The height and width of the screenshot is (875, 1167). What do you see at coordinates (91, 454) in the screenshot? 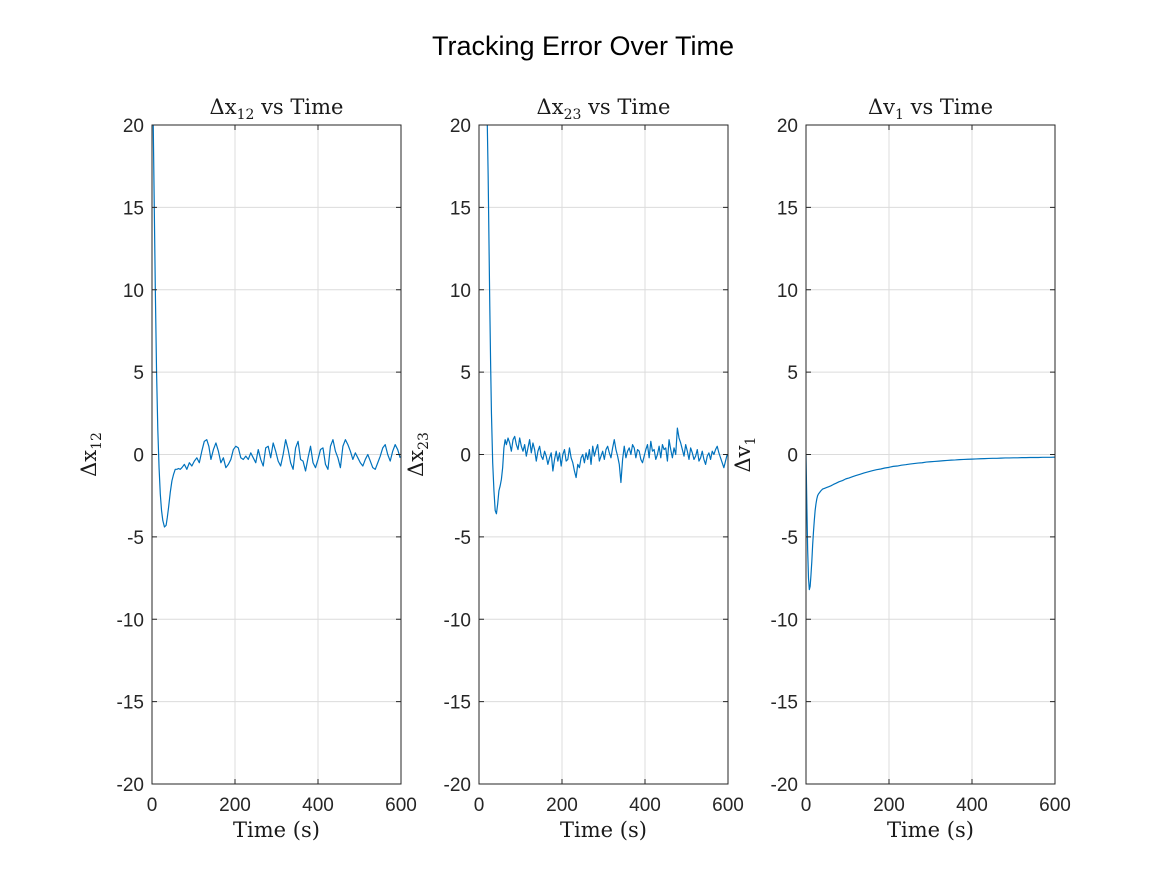
I see `y-axis-label: Δx12` at bounding box center [91, 454].